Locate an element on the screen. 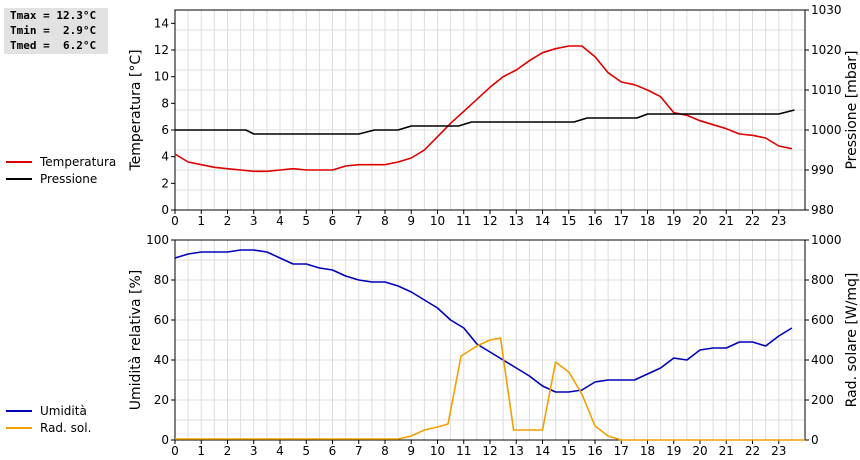 Image resolution: width=860 pixels, height=460 pixels. y-axis-label: Umidità relativa [%] is located at coordinates (136, 340).